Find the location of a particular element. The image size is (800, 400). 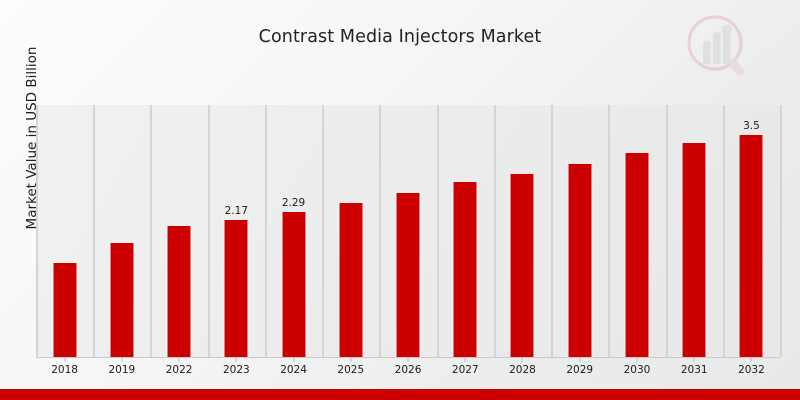

x-axis-tick-label: 2028 is located at coordinates (522, 370).